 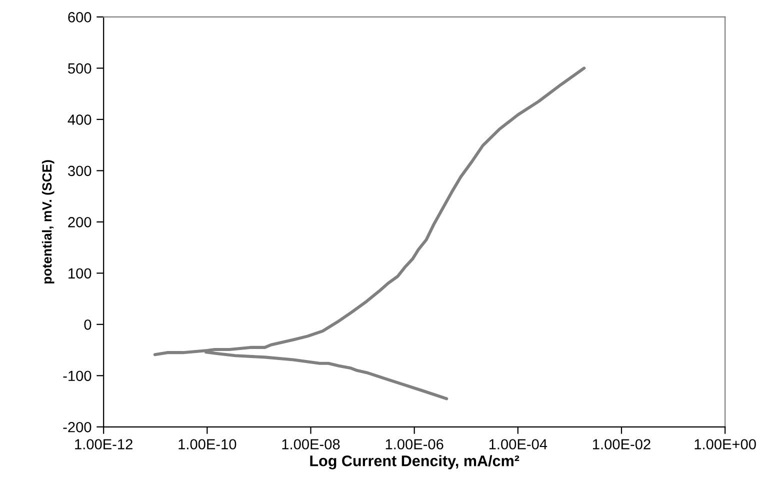 I want to click on x-tick-label: 1.00E-08, so click(x=311, y=444).